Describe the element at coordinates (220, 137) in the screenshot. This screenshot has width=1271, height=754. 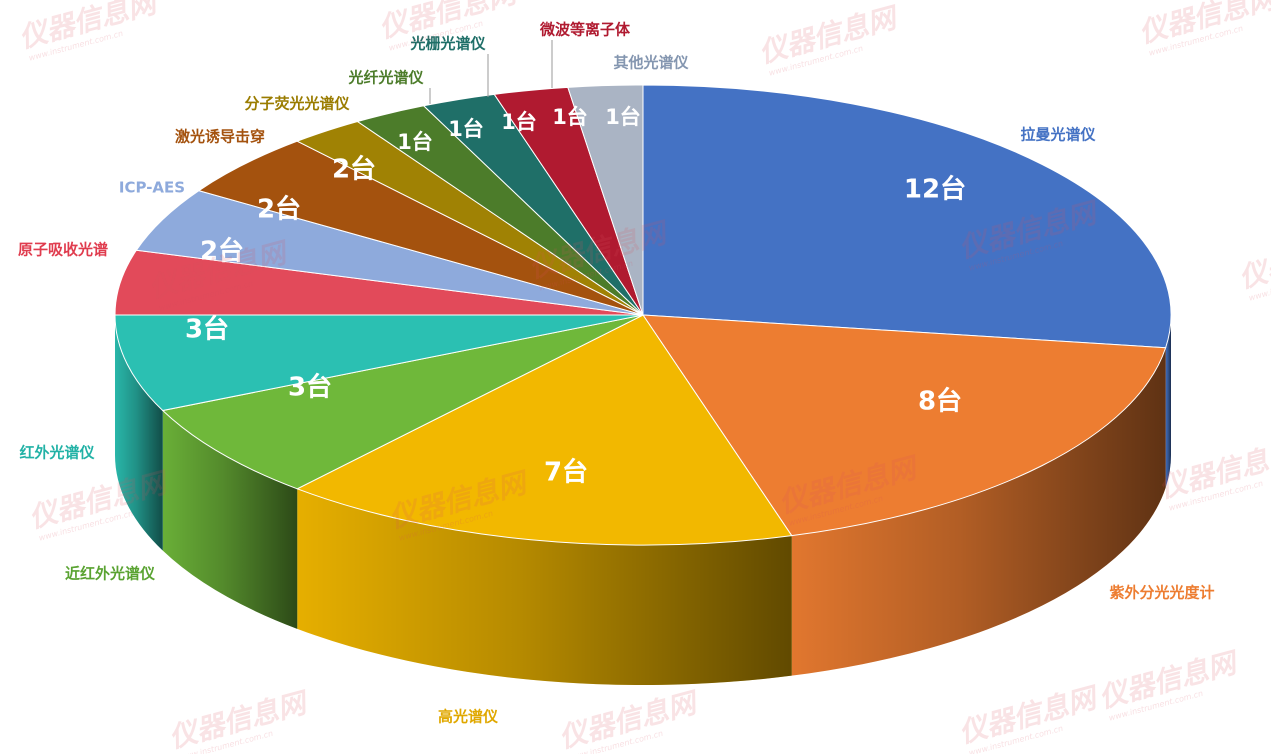
I see `category-label: 激光诱导击穿` at that location.